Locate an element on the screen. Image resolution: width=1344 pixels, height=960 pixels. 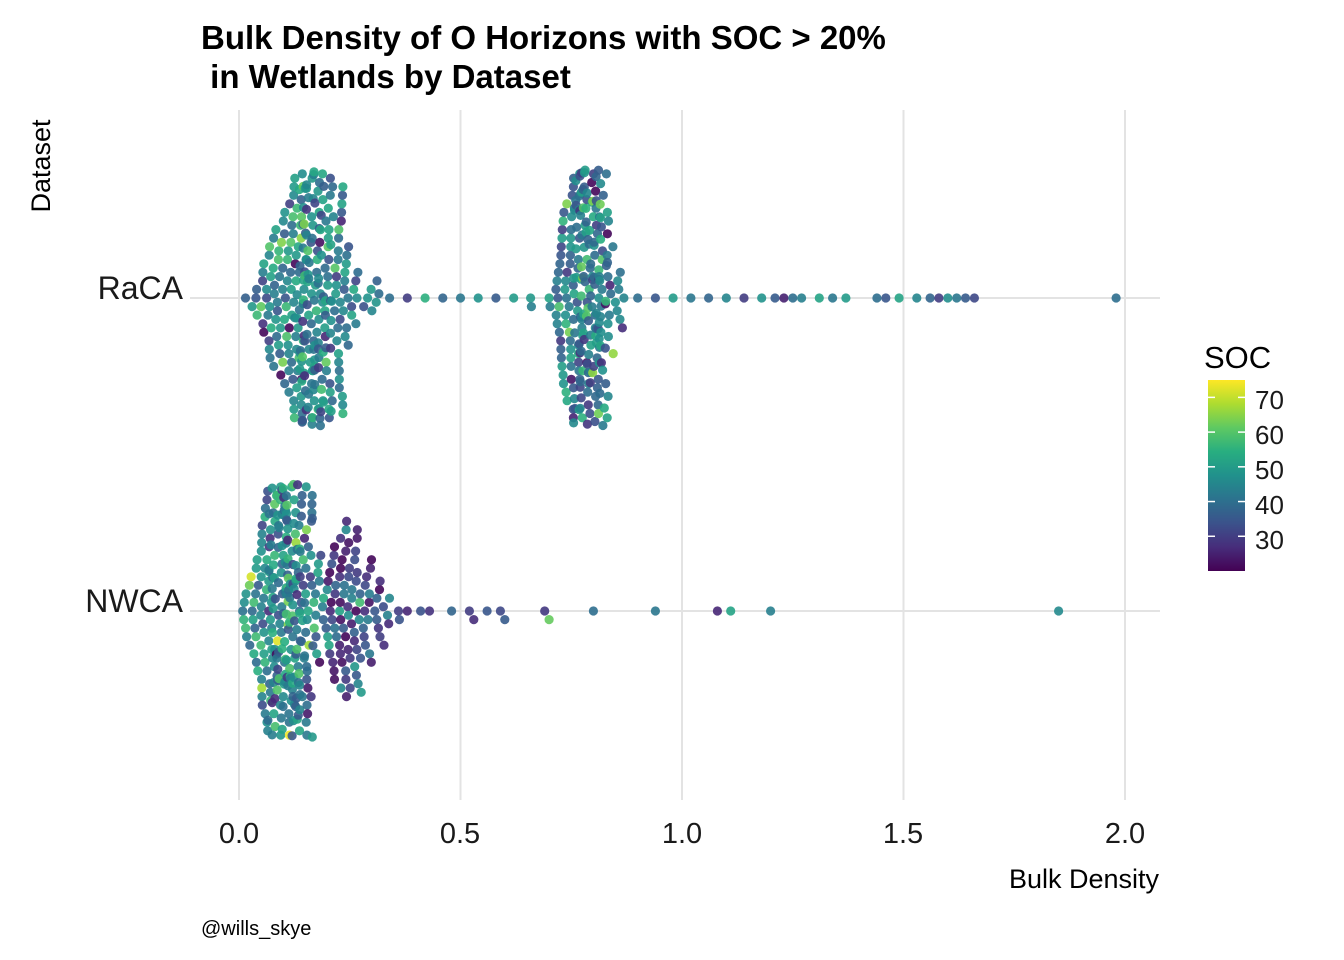
caption-credit: @wills_skye is located at coordinates (256, 929).